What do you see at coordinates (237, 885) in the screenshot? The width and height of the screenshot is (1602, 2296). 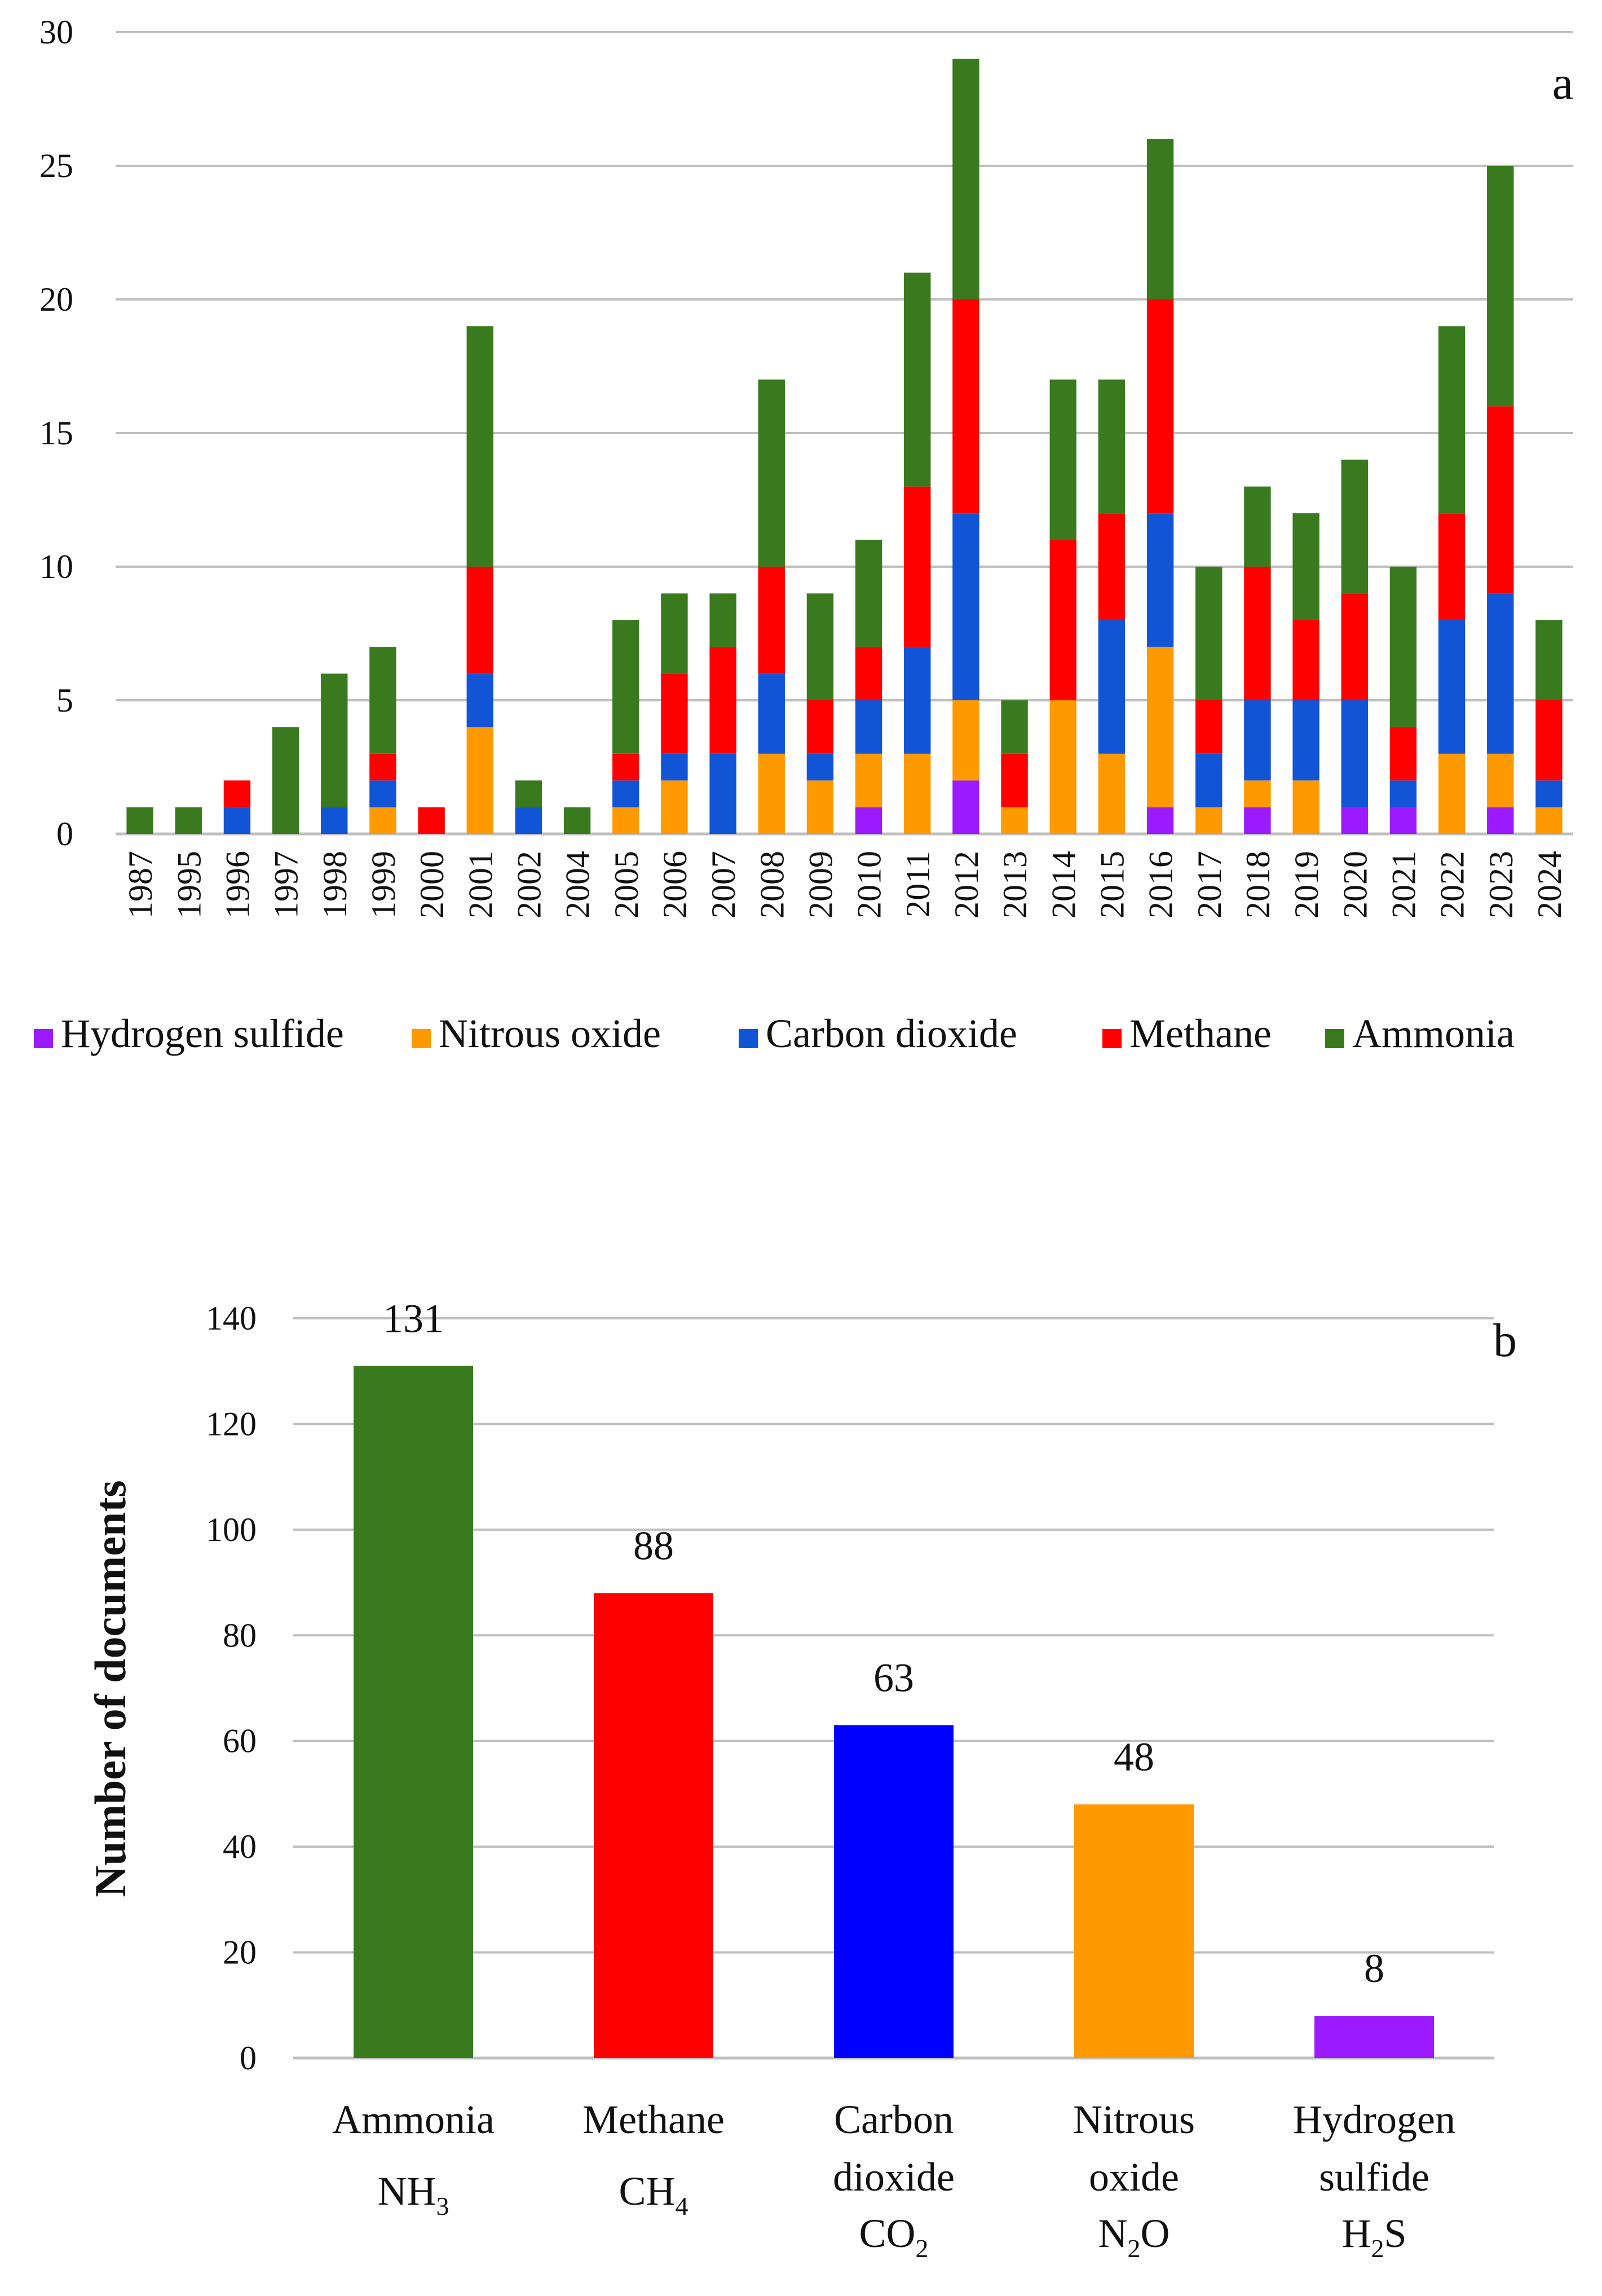 I see `x-tick-label-a: 1996` at bounding box center [237, 885].